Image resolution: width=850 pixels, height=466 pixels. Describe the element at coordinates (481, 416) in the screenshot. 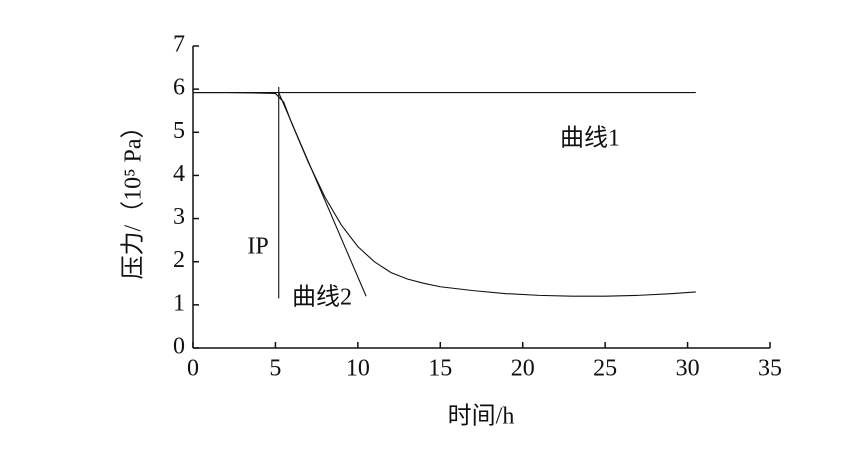

I see `x-axis-label: 时间/h` at that location.